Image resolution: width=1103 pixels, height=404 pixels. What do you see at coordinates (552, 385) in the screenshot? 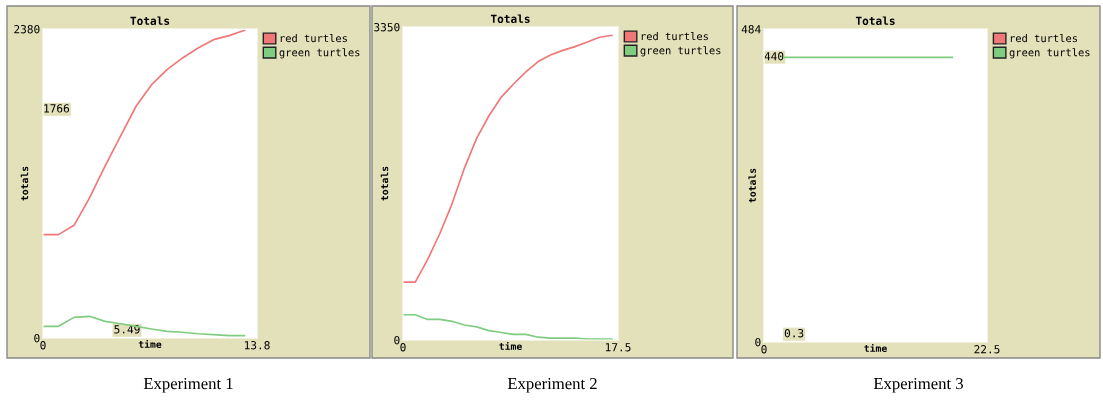
I see `text: Experiment 2` at bounding box center [552, 385].